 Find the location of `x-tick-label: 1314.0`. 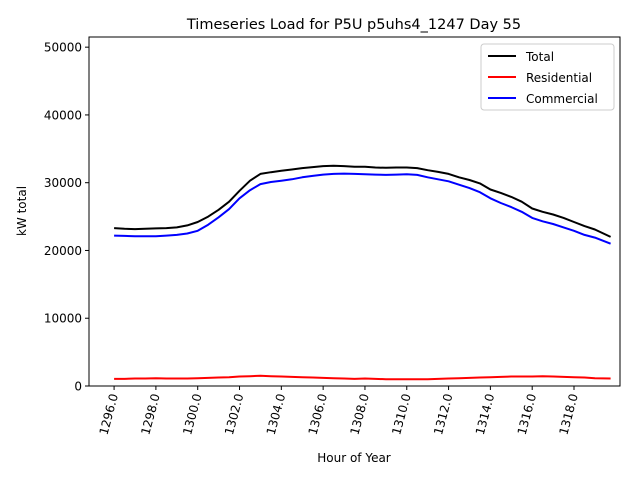

x-tick-label: 1314.0 is located at coordinates (485, 414).